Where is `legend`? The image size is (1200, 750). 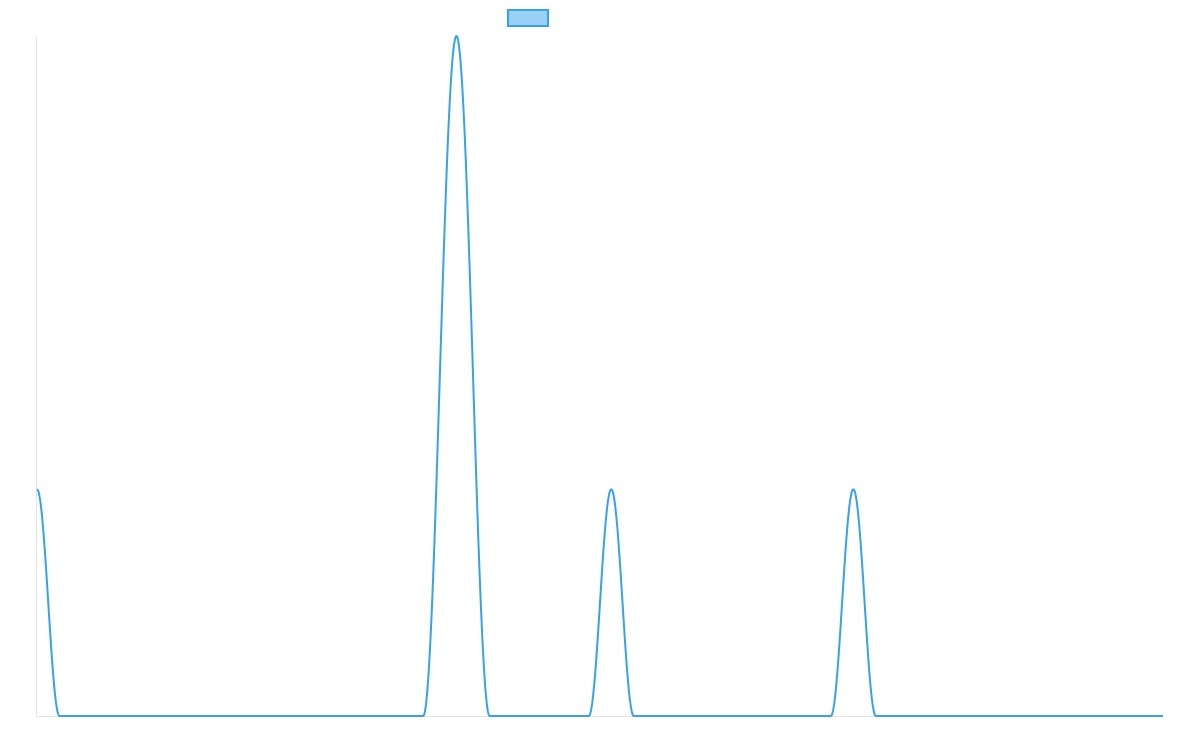 legend is located at coordinates (528, 18).